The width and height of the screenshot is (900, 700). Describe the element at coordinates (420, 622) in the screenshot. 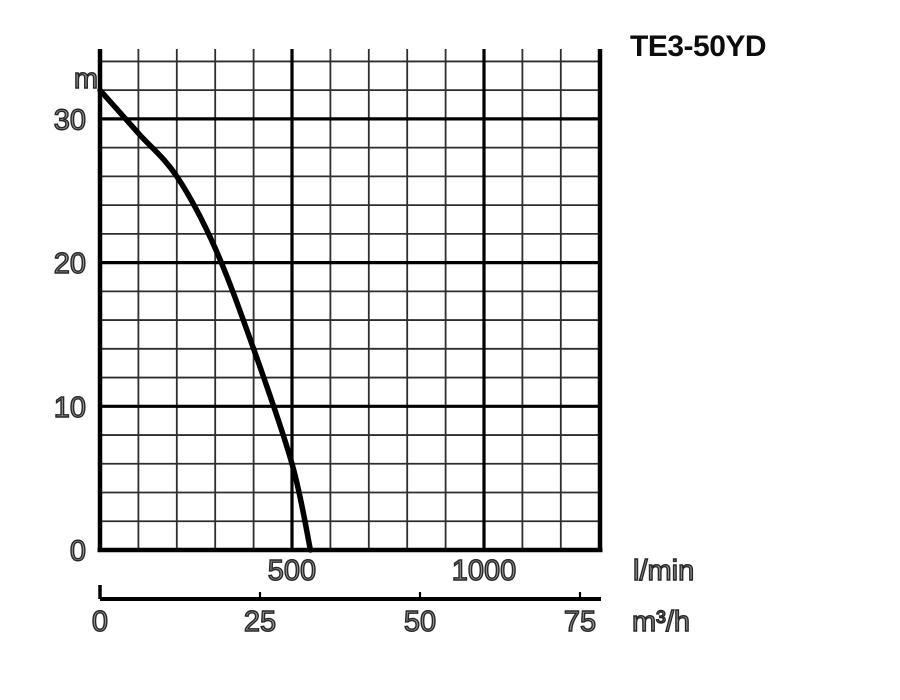

I see `m3h-tick-label-50: 50` at that location.